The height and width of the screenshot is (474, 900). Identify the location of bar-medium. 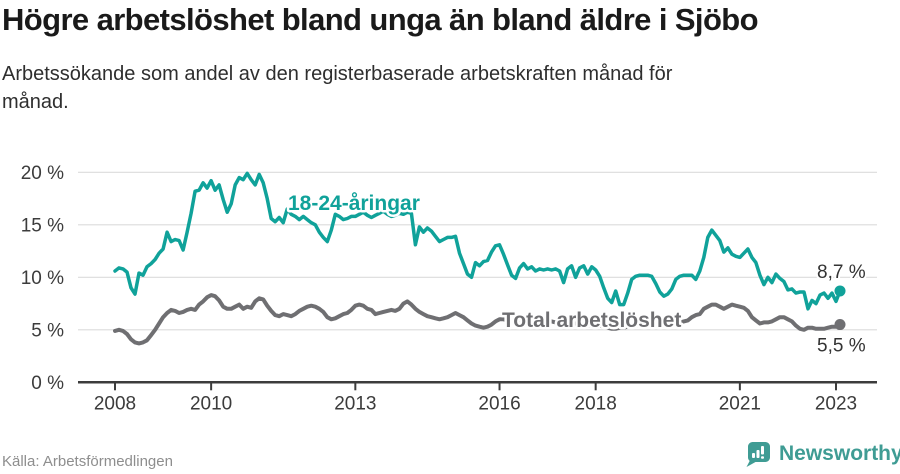
(758, 454).